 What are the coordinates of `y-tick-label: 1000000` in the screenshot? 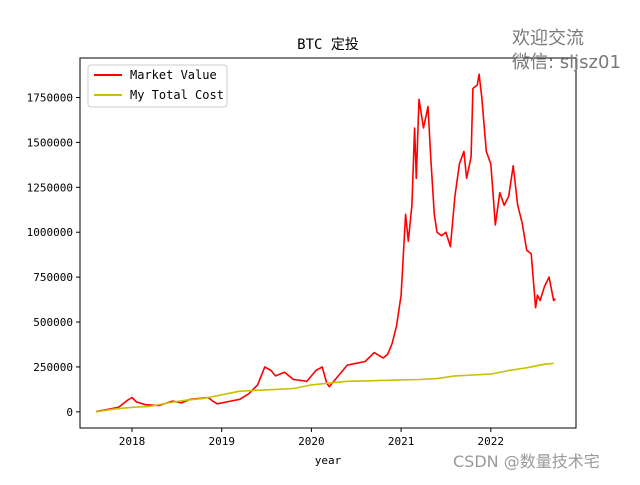 It's located at (50, 232).